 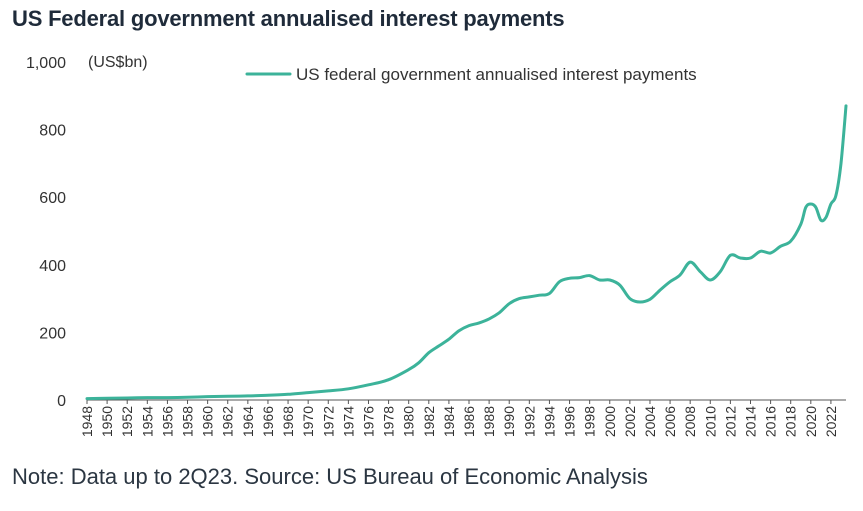 What do you see at coordinates (87, 421) in the screenshot?
I see `x-tick-label: 1948` at bounding box center [87, 421].